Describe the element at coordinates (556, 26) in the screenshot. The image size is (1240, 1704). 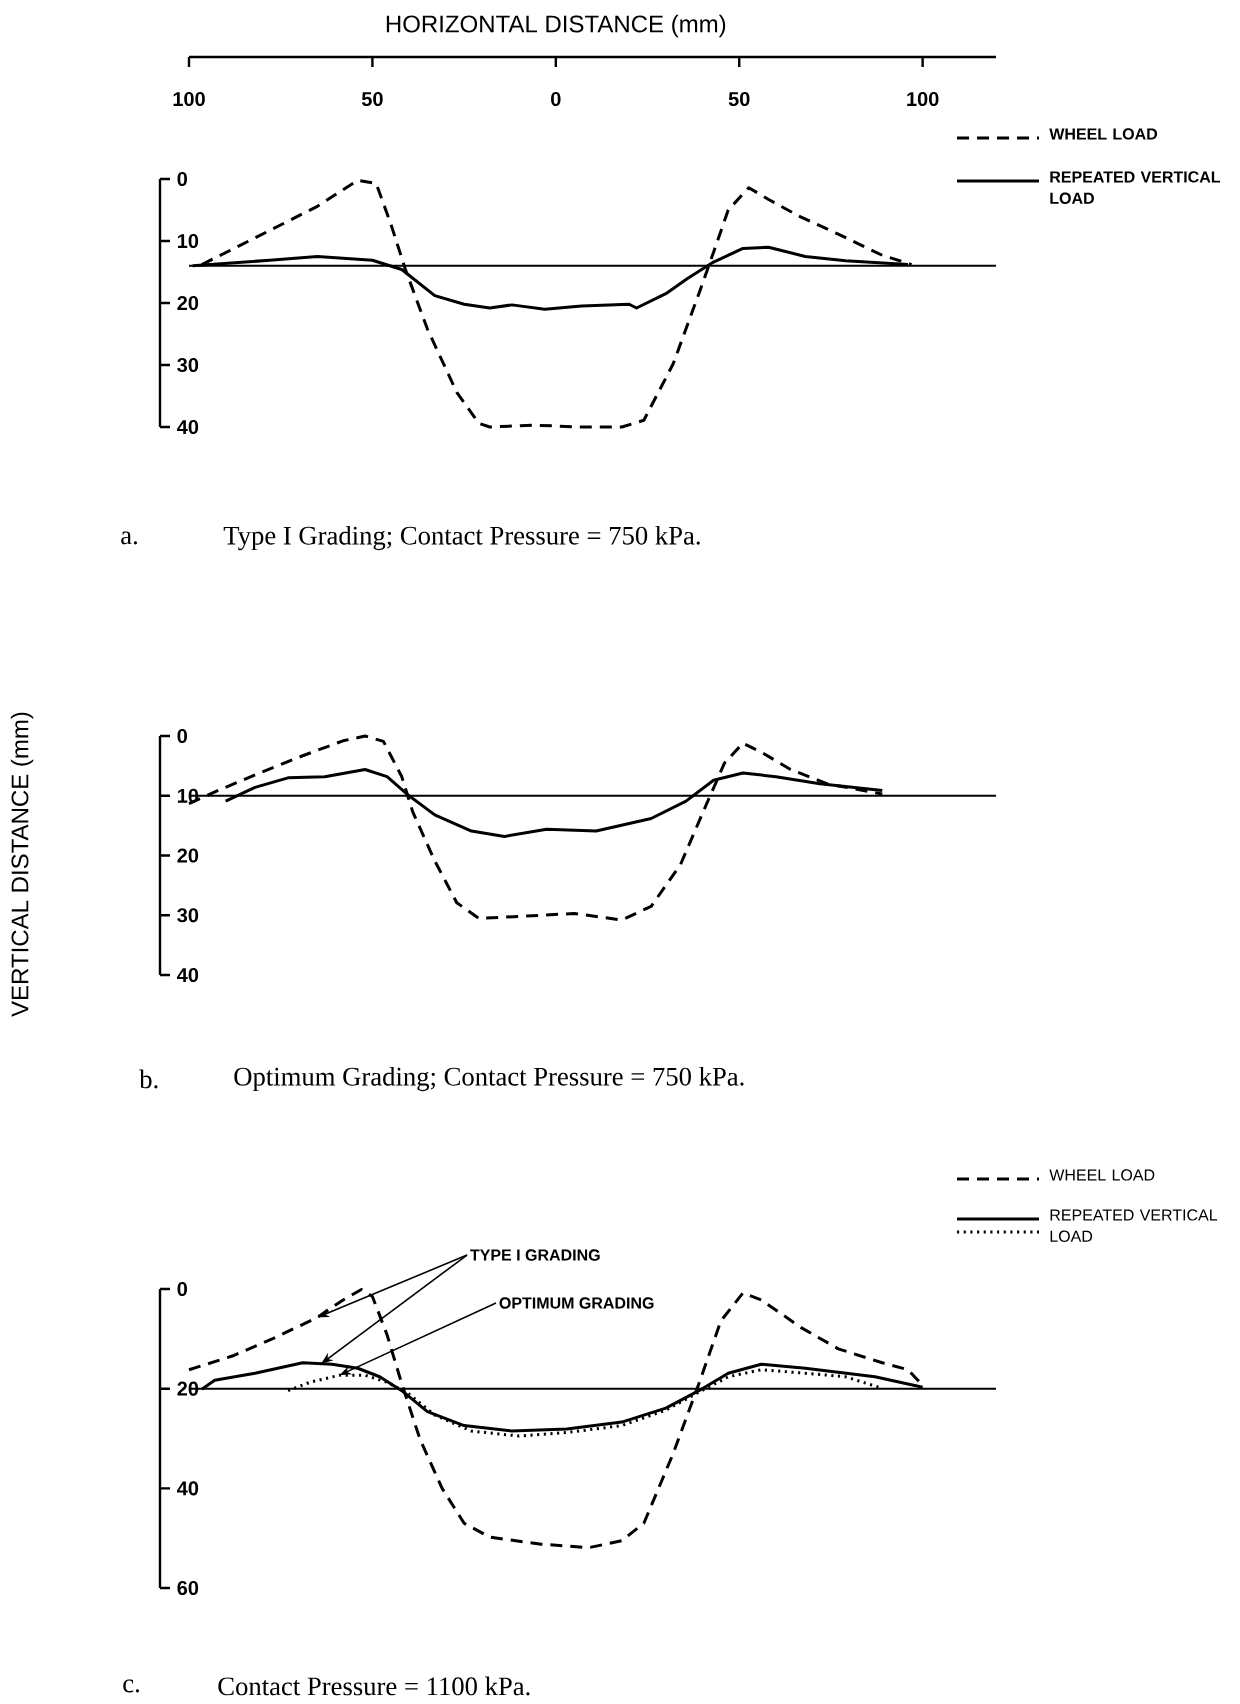
I see `x-axis-title: HORIZONTAL DISTANCE (mm)` at that location.